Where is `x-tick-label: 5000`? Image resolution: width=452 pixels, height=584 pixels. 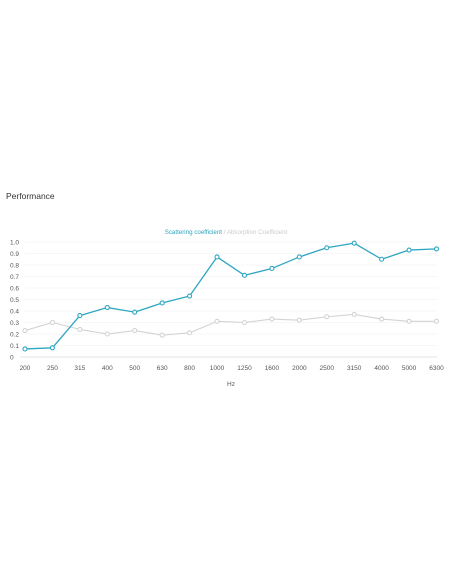 x-tick-label: 5000 is located at coordinates (409, 368).